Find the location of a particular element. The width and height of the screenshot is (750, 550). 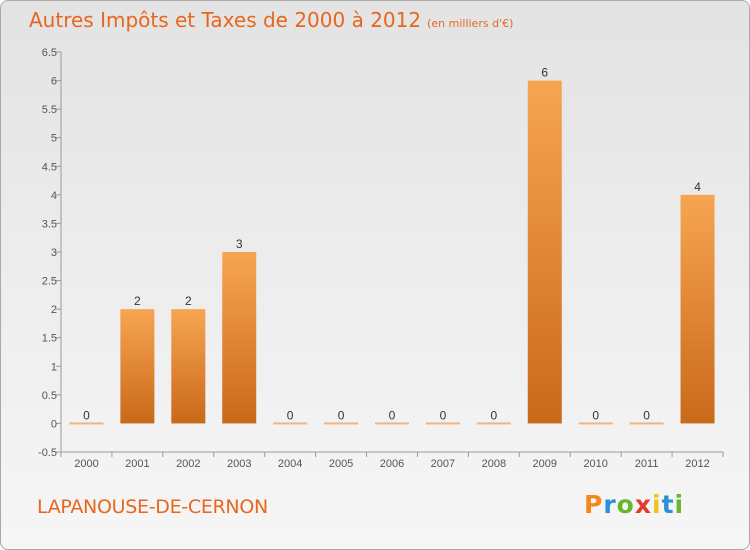

y-tick-label: 0.5 is located at coordinates (49, 396).